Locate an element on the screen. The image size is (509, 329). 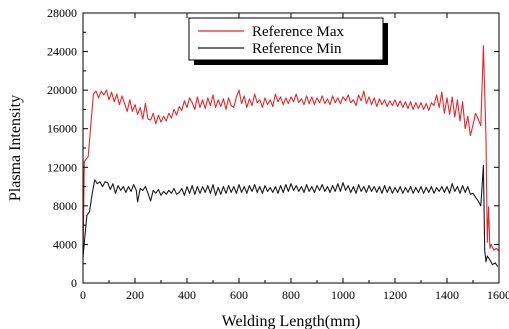
y-tick-label: 16000 is located at coordinates (62, 129).